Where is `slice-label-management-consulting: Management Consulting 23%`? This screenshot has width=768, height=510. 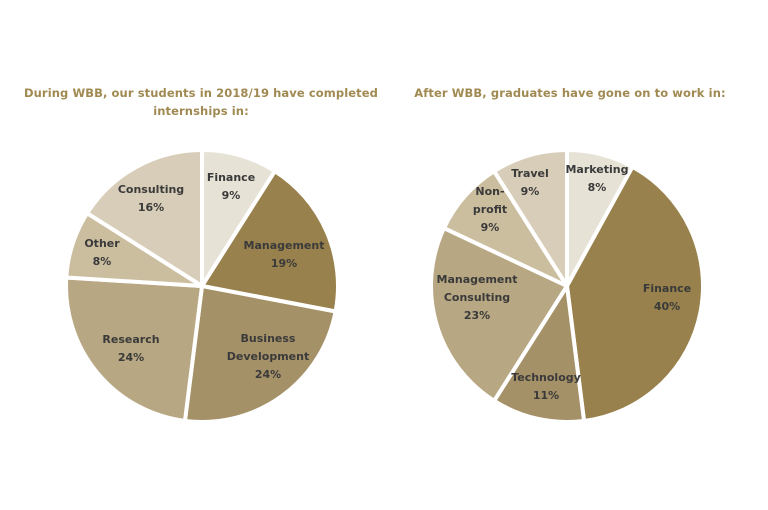
slice-label-management-consulting: Management Consulting 23% is located at coordinates (477, 297).